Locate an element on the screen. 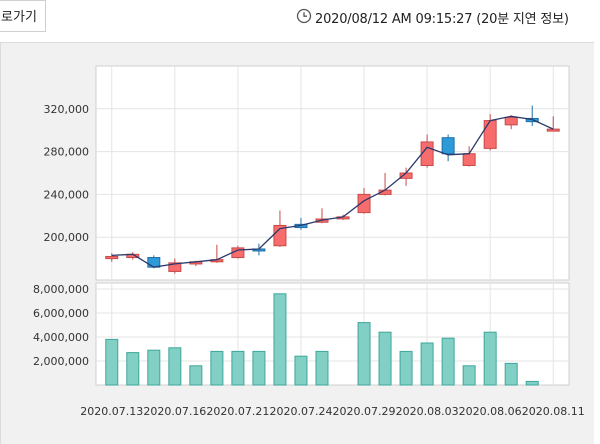  x-tick-label: 2020.08.03 is located at coordinates (427, 411).